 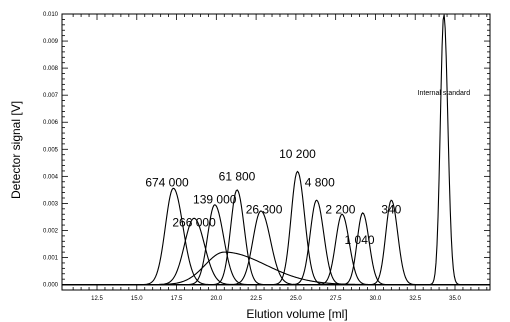 What do you see at coordinates (297, 154) in the screenshot?
I see `peak-label: 10 200` at bounding box center [297, 154].